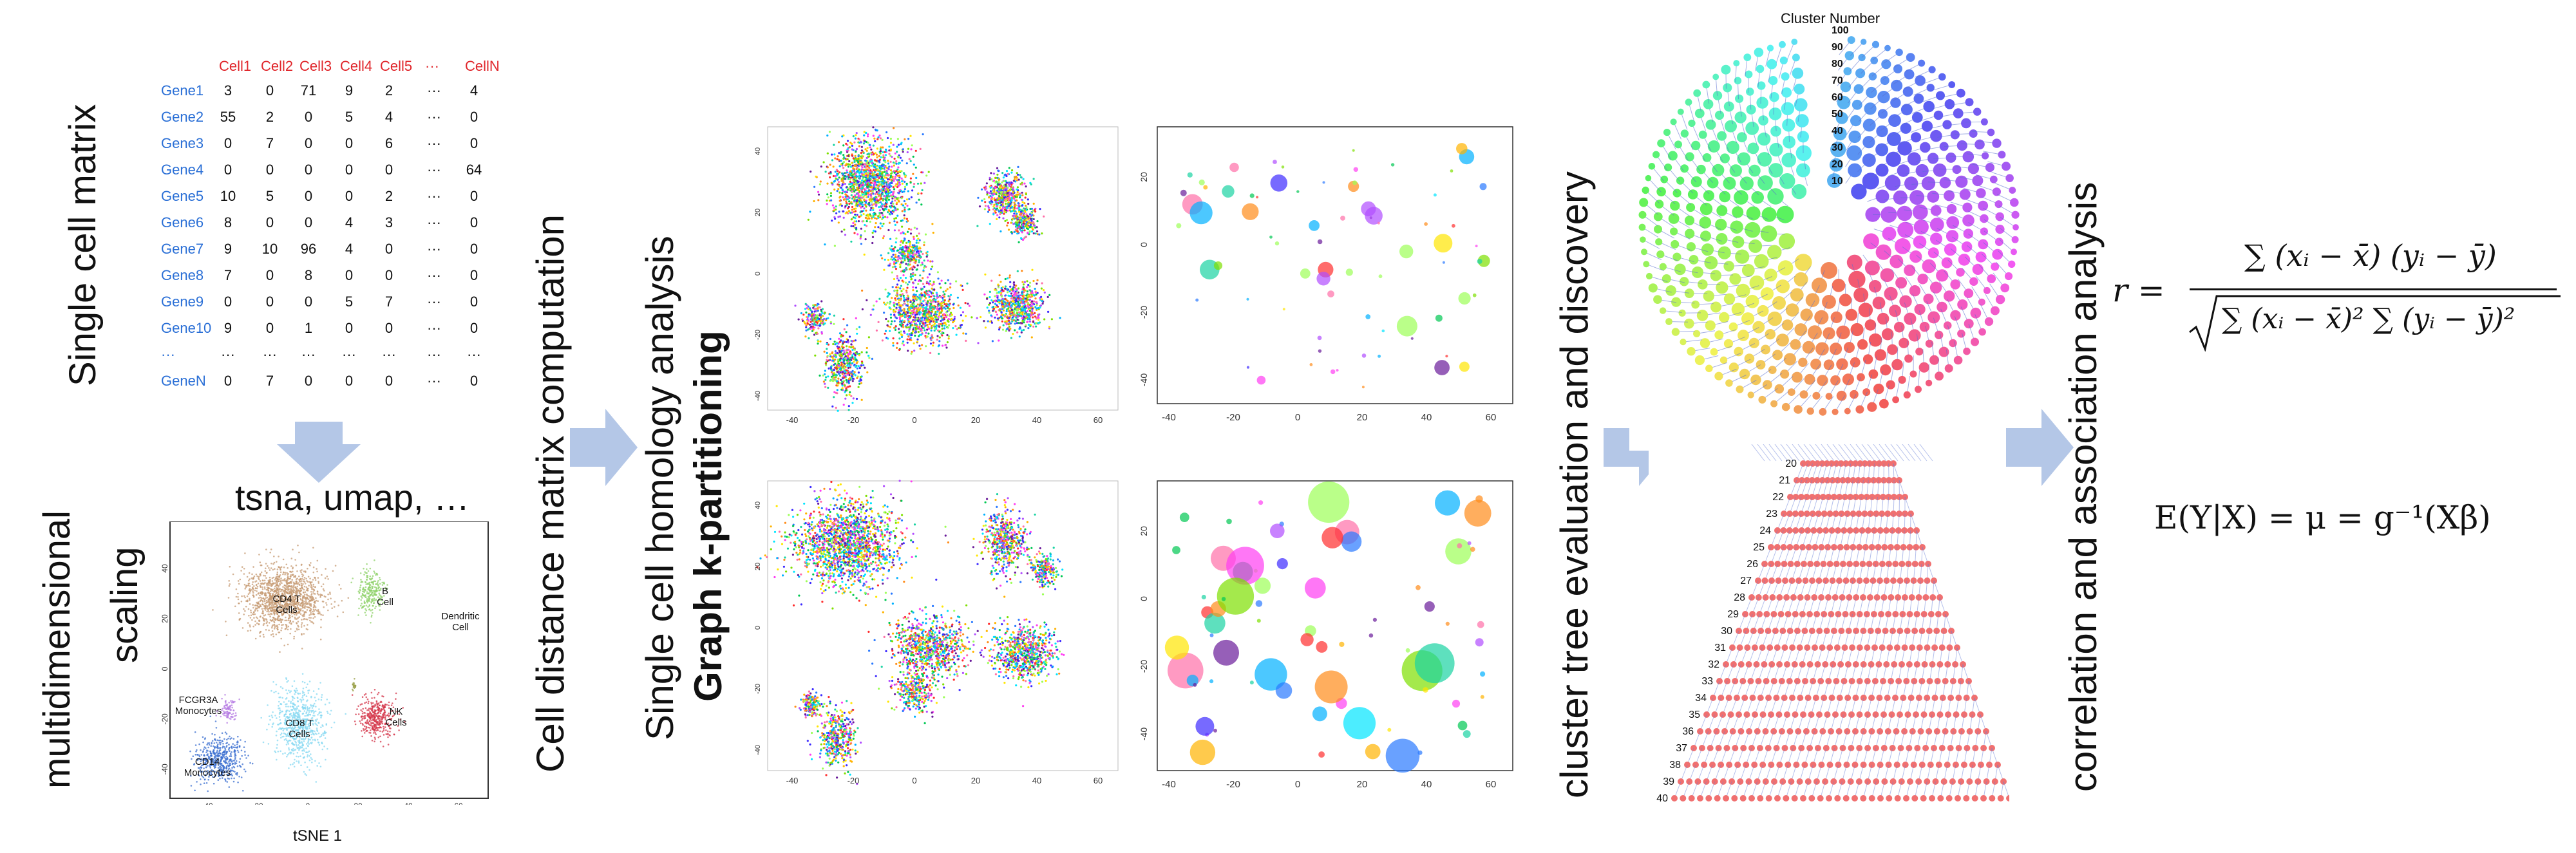 The image size is (2576, 853). I want to click on matrix-cell: 5, so click(350, 117).